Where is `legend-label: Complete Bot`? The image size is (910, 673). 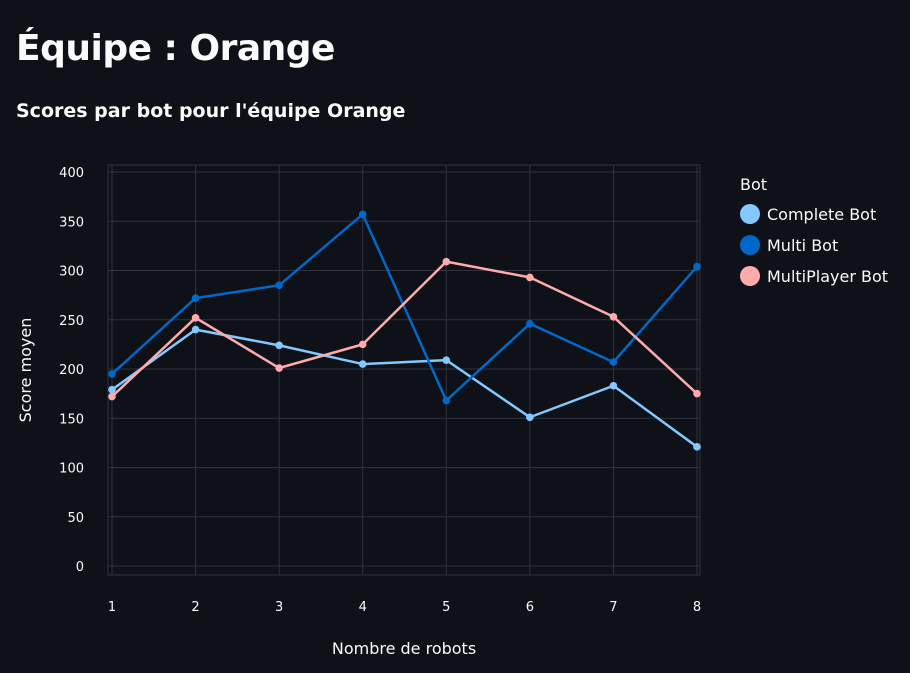
legend-label: Complete Bot is located at coordinates (821, 214).